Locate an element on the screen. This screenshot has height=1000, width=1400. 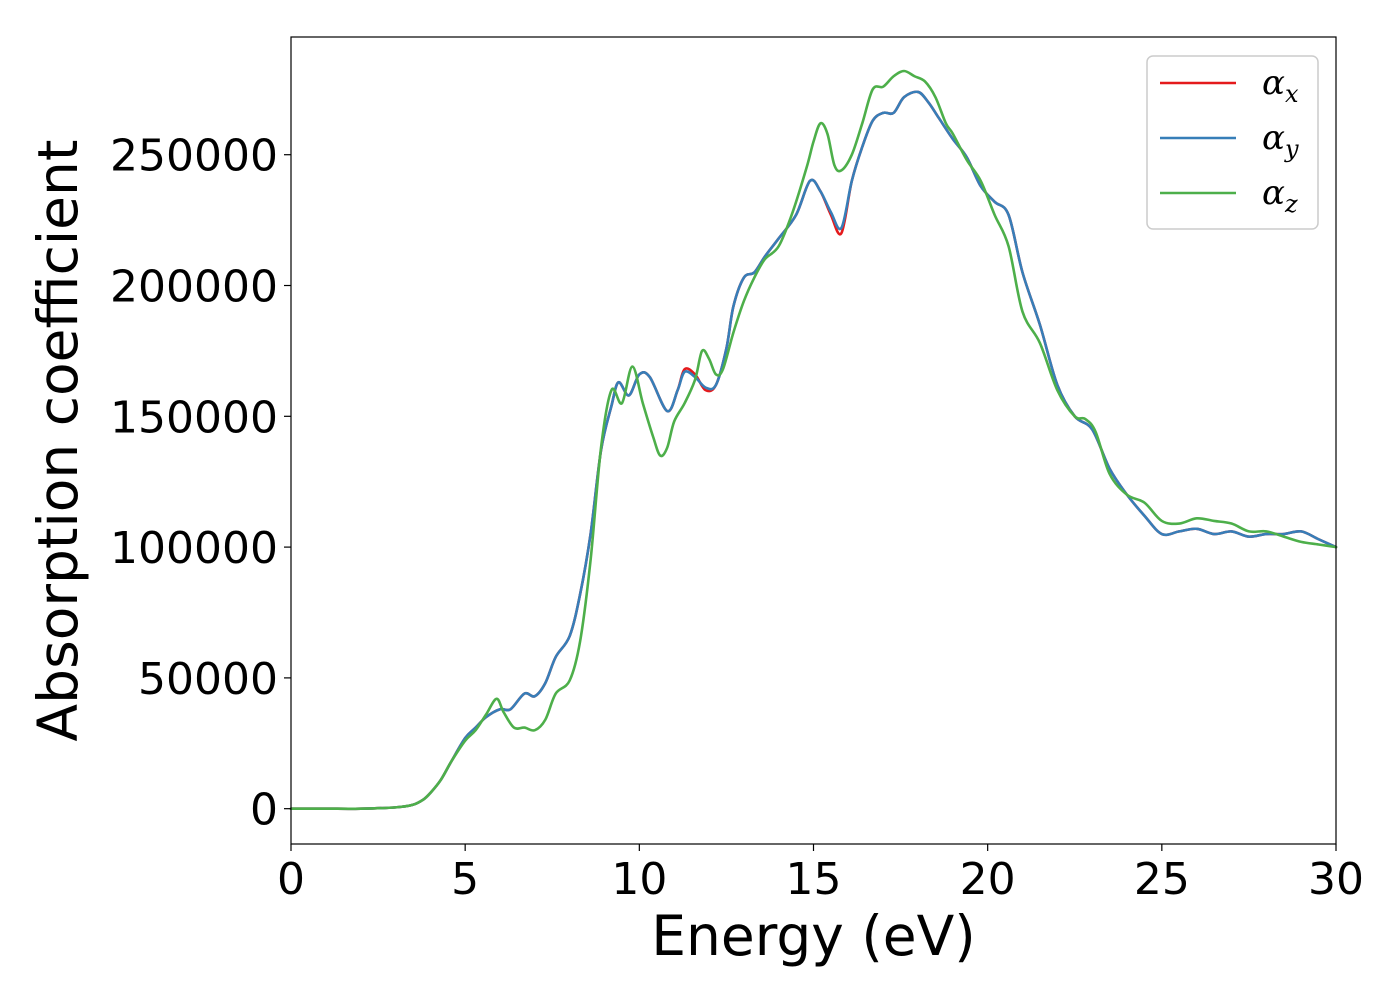
x-ticks: 0 5 10 15 20 25 30 is located at coordinates (820, 874).